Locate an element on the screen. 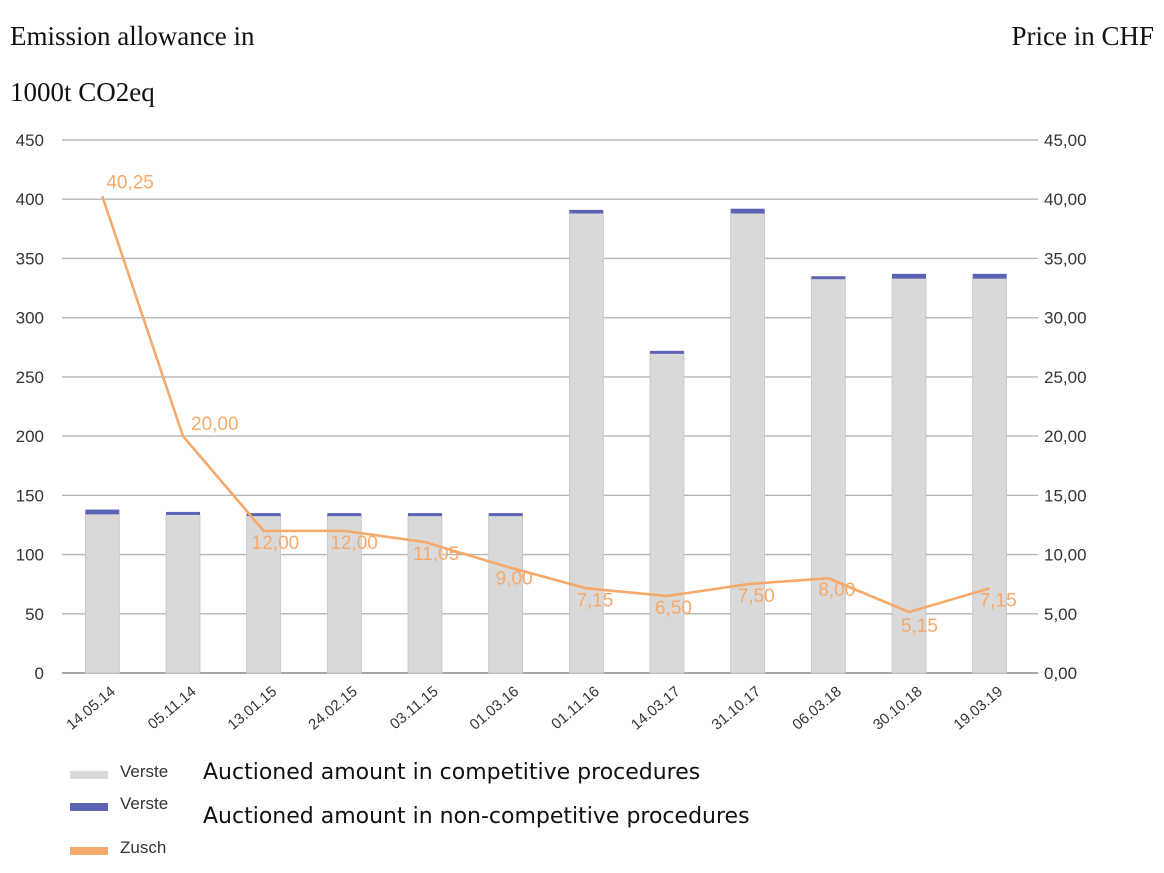 The image size is (1164, 873). y-right-tick-label: 20,00 is located at coordinates (1065, 436).